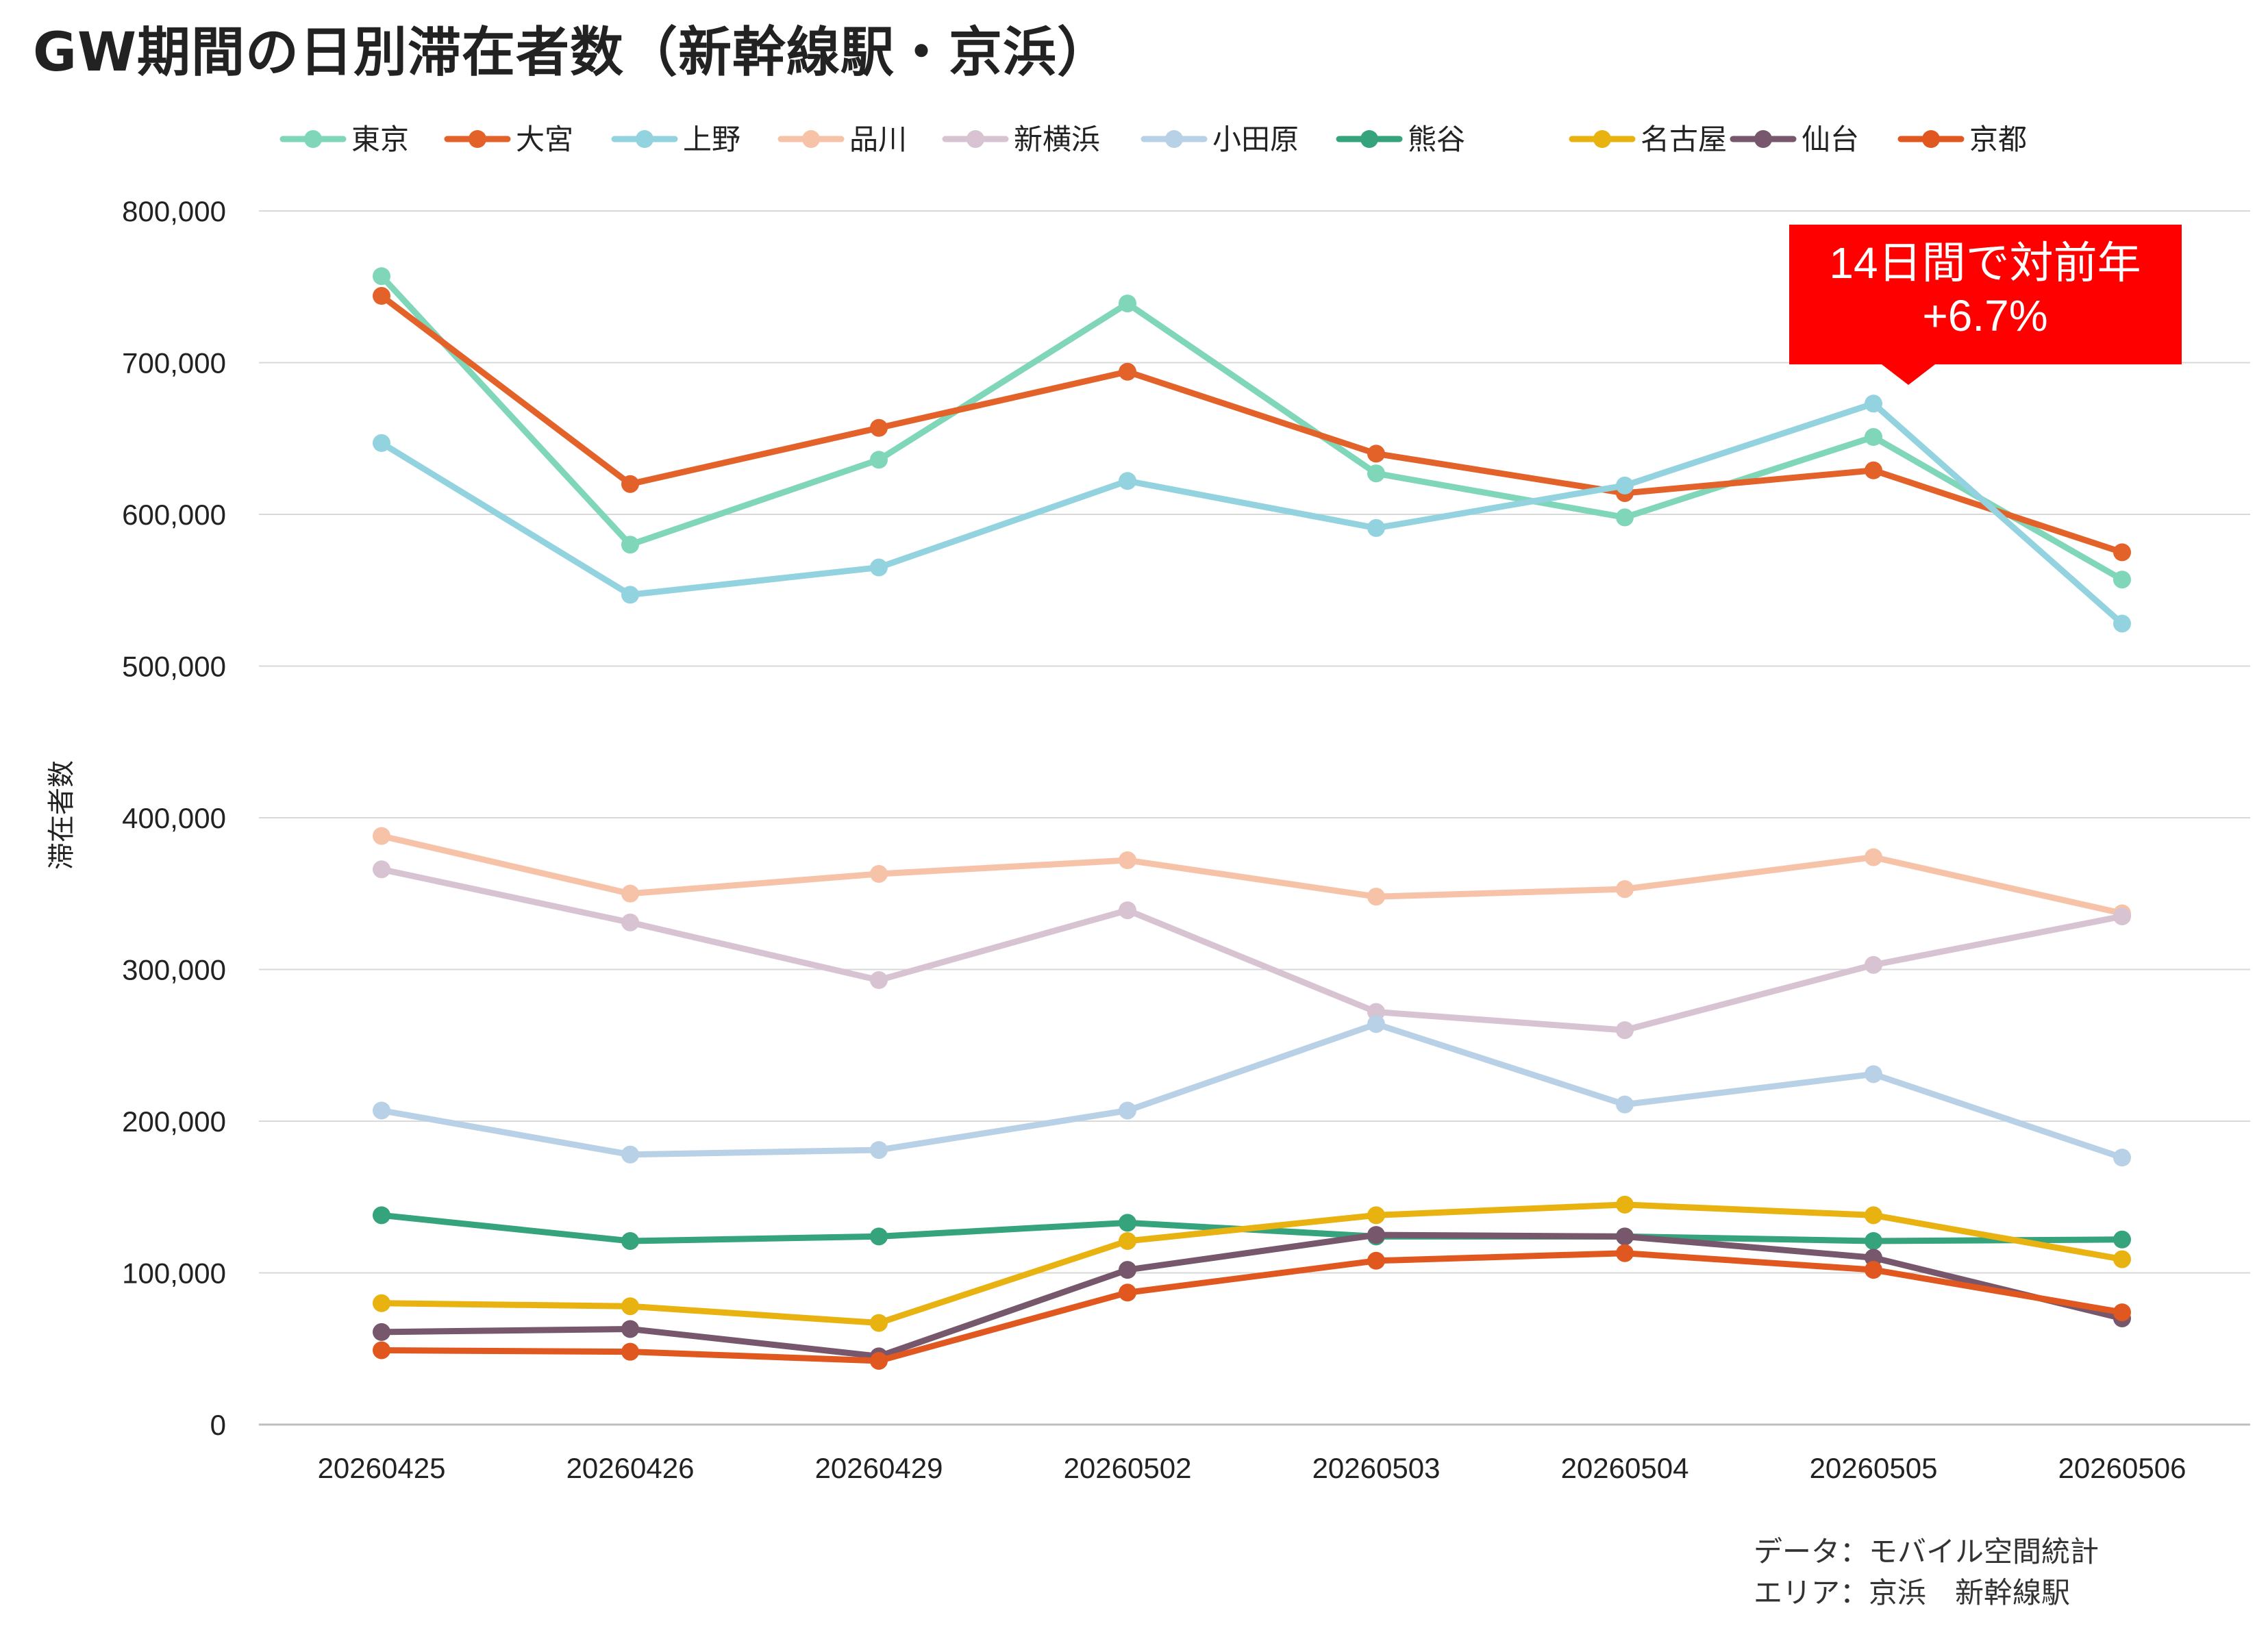 The image size is (2268, 1641). Describe the element at coordinates (1376, 1468) in the screenshot. I see `x-tick-label: 20260503` at that location.